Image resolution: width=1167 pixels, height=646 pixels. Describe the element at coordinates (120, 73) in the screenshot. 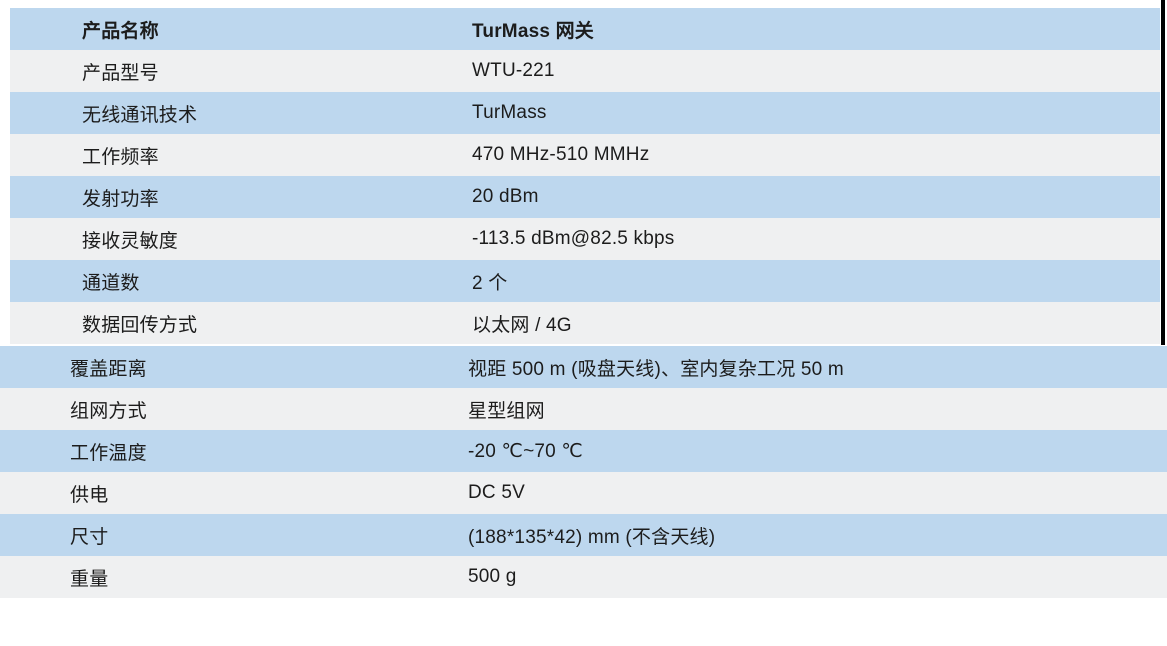

I see `spec-label: 产品型号` at that location.